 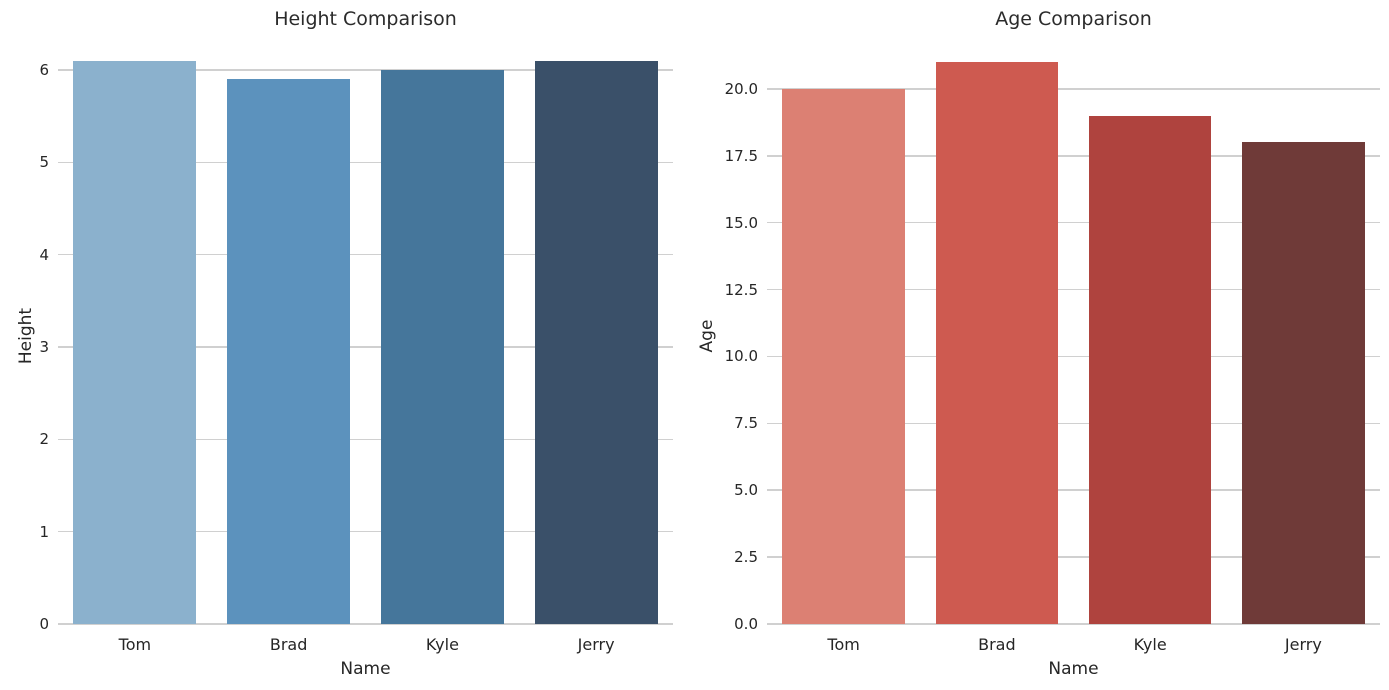 What do you see at coordinates (44, 347) in the screenshot?
I see `y-tick-label: 3` at bounding box center [44, 347].